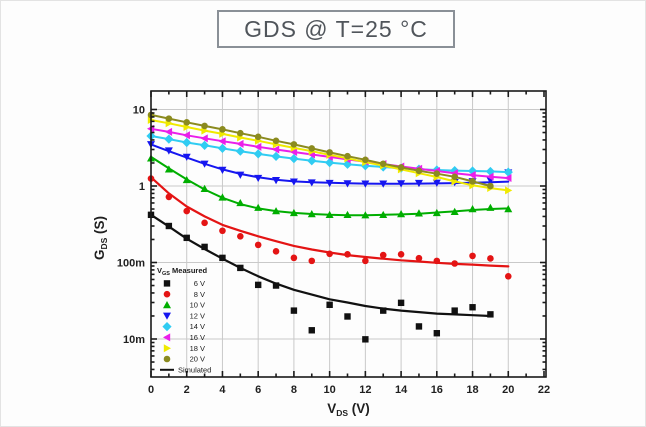  I want to click on x-axis-title: VDS (V), so click(348, 409).